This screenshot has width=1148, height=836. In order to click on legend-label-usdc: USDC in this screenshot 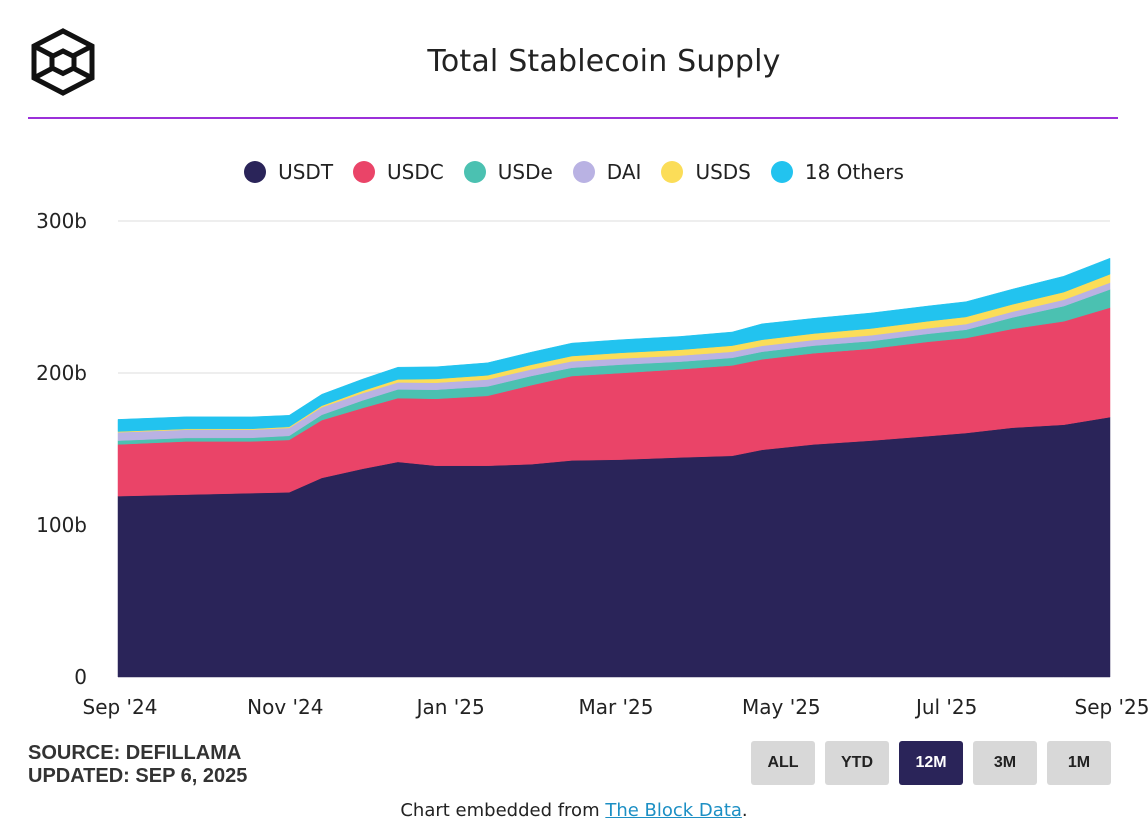, I will do `click(415, 172)`.